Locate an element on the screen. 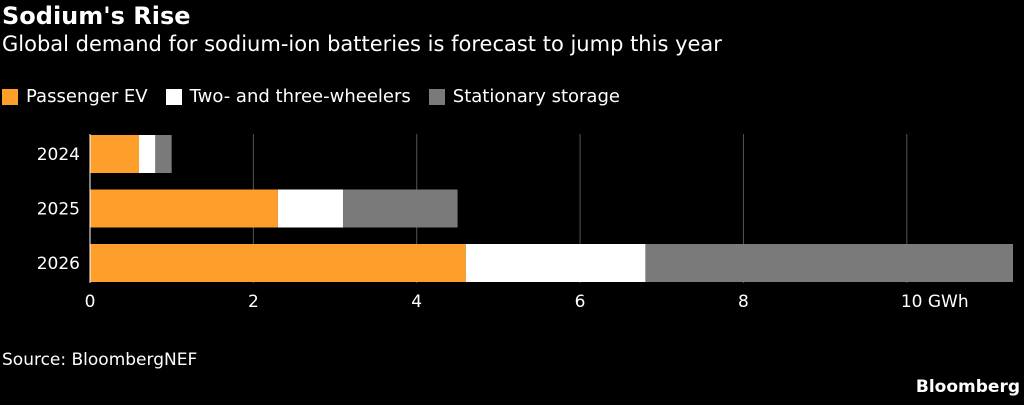 The width and height of the screenshot is (1024, 405). legend-item-passenger-ev: Passenger EV is located at coordinates (75, 96).